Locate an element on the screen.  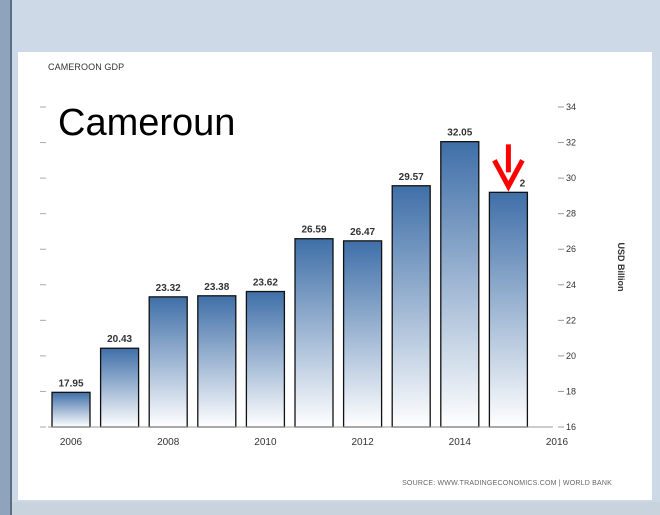
data-label-2014: 32.05 is located at coordinates (459, 133).